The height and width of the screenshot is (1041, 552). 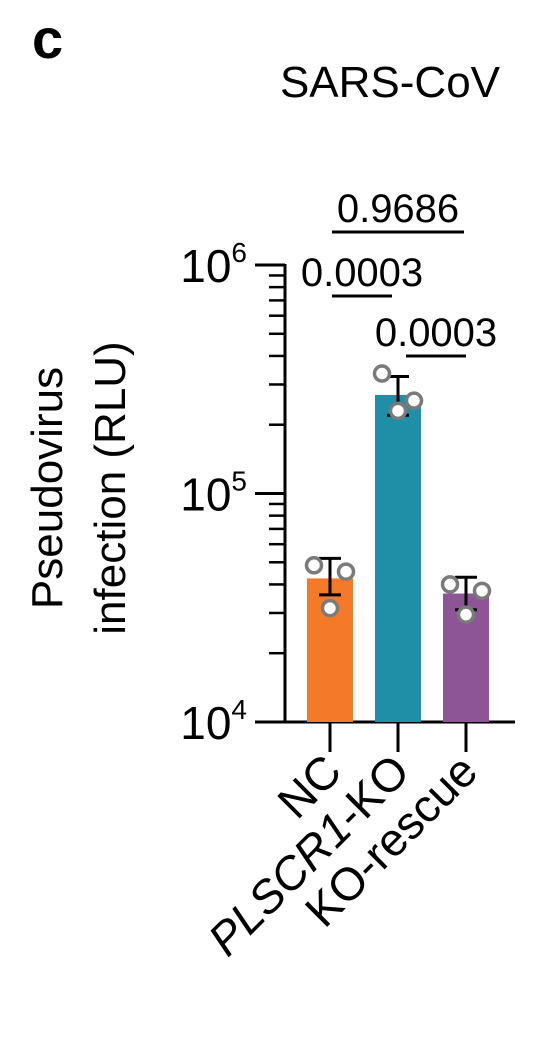 I want to click on y-tick-label: 10⁶, so click(x=213, y=264).